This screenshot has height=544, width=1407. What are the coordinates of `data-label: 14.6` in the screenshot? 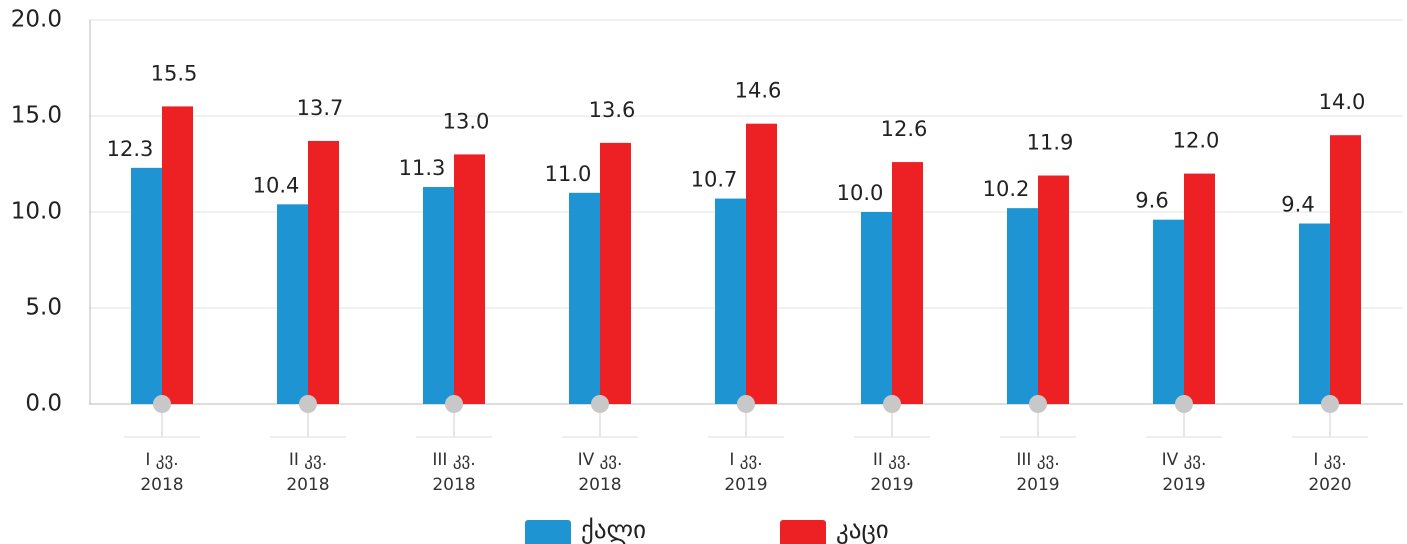 It's located at (758, 91).